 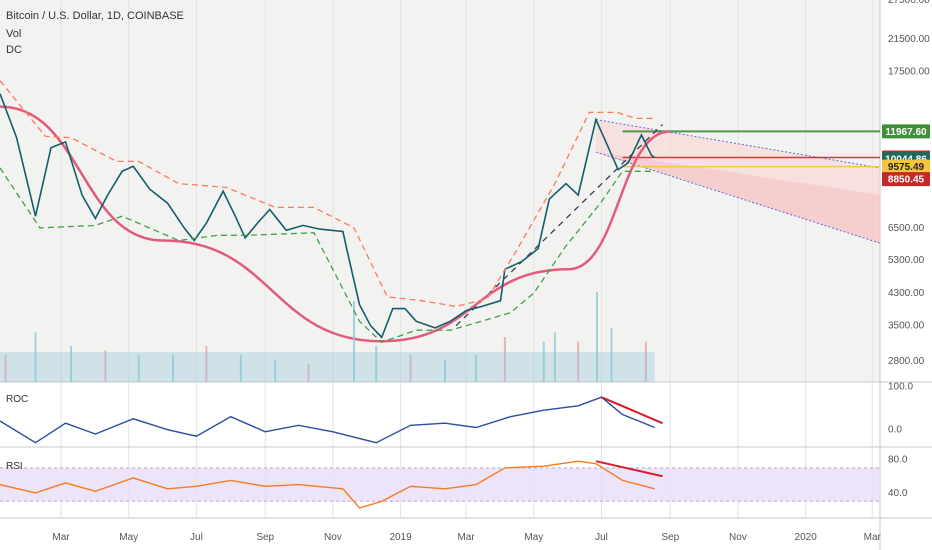 What do you see at coordinates (909, 39) in the screenshot?
I see `price-axis-tick-label: 21500.00` at bounding box center [909, 39].